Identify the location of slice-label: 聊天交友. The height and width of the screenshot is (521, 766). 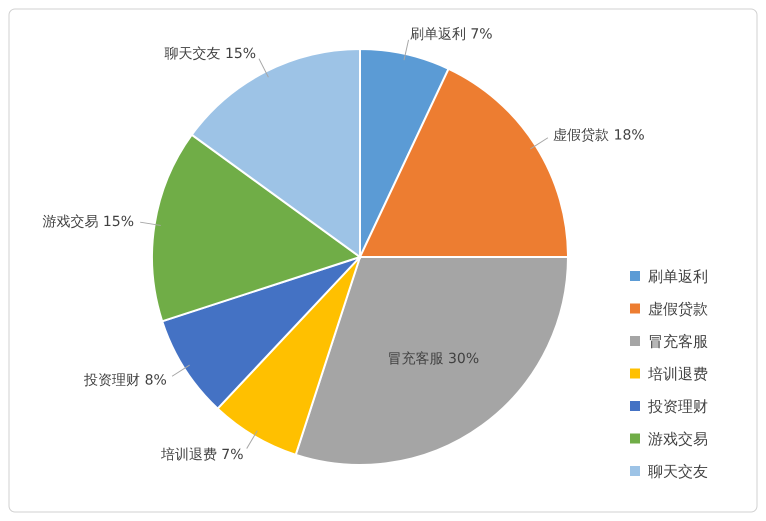
(192, 54).